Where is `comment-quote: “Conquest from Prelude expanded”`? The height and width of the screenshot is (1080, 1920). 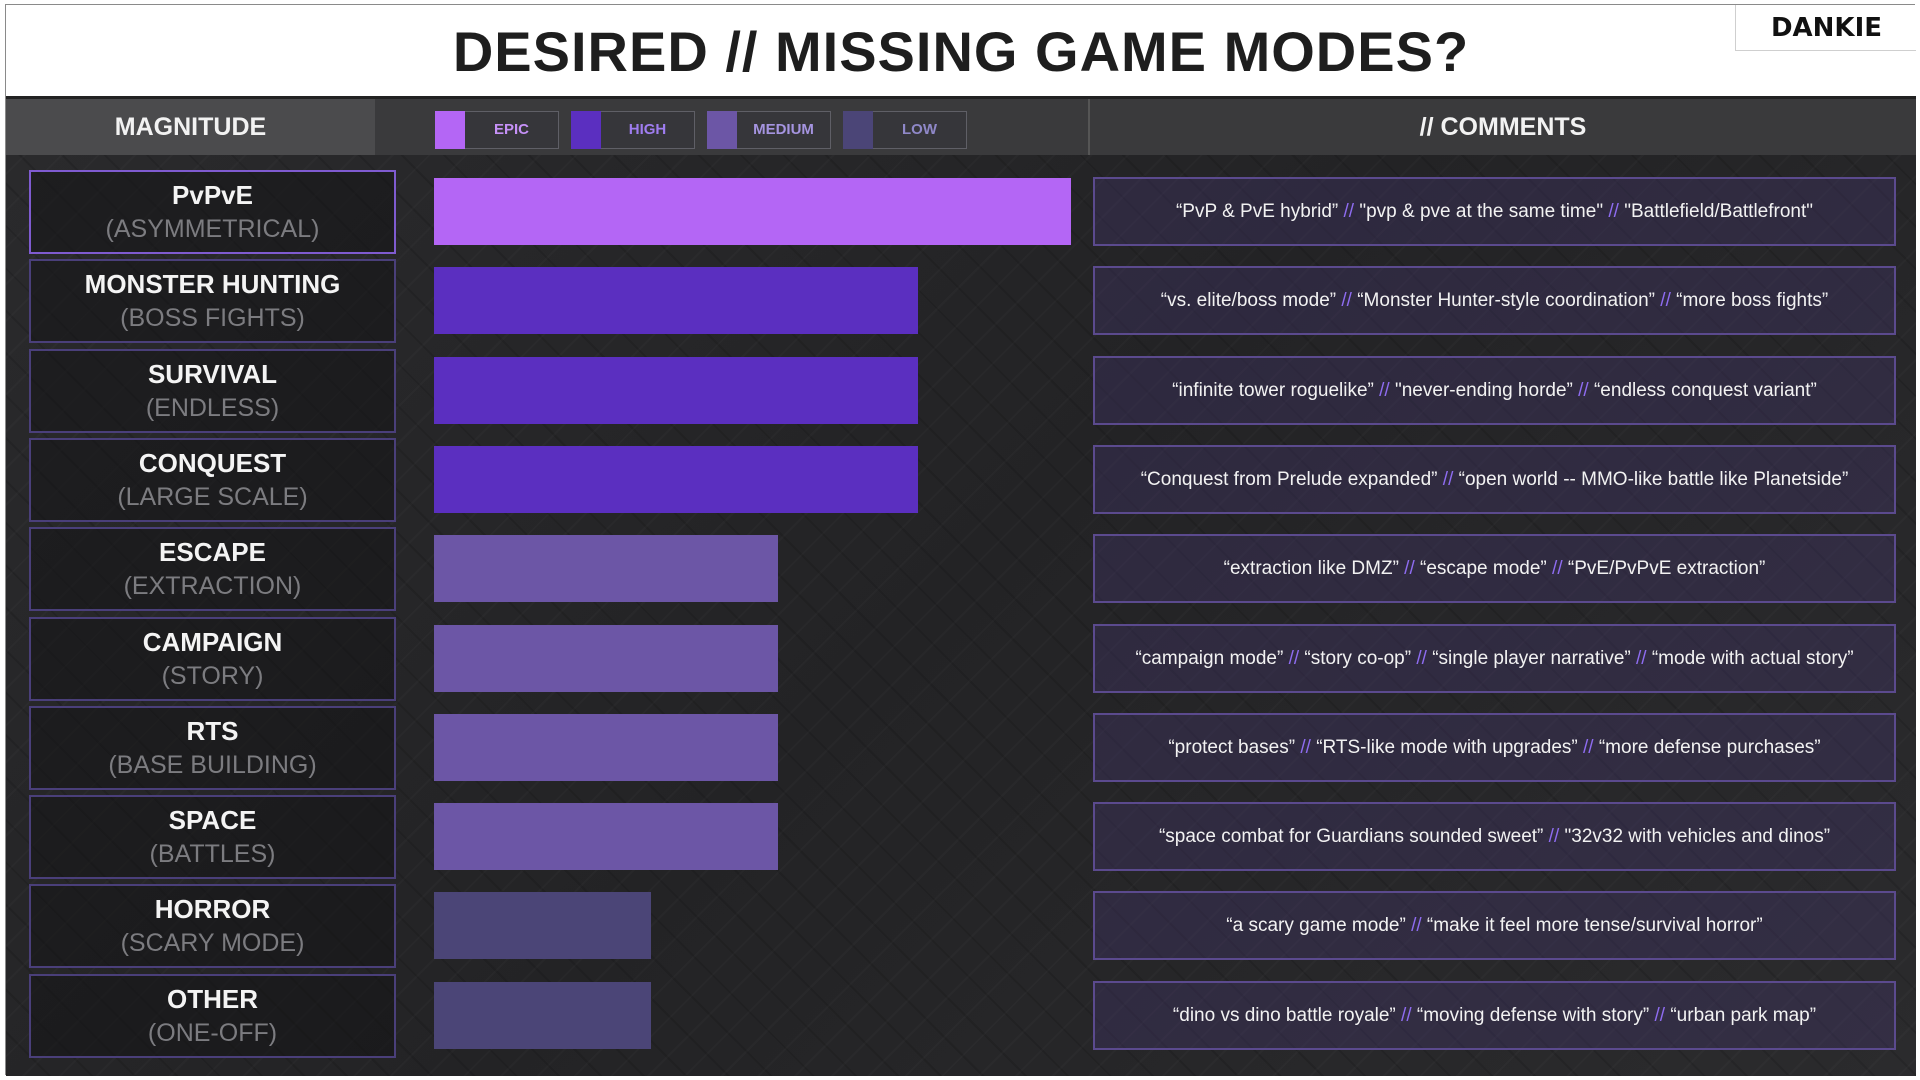
comment-quote: “Conquest from Prelude expanded” is located at coordinates (1289, 479).